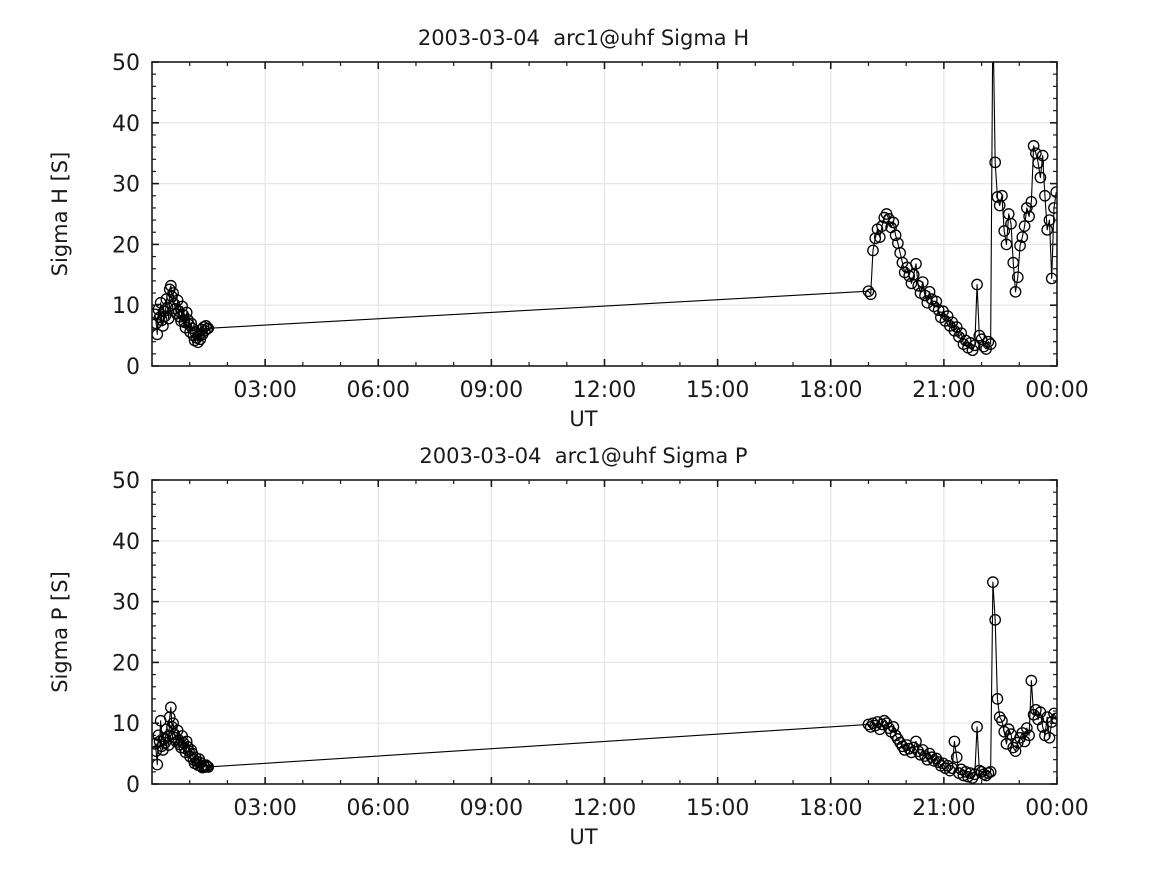 This screenshot has height=875, width=1167. Describe the element at coordinates (583, 38) in the screenshot. I see `plot-title-sigma-h: 2003-03-04 arc1@uhf Sigma H` at that location.